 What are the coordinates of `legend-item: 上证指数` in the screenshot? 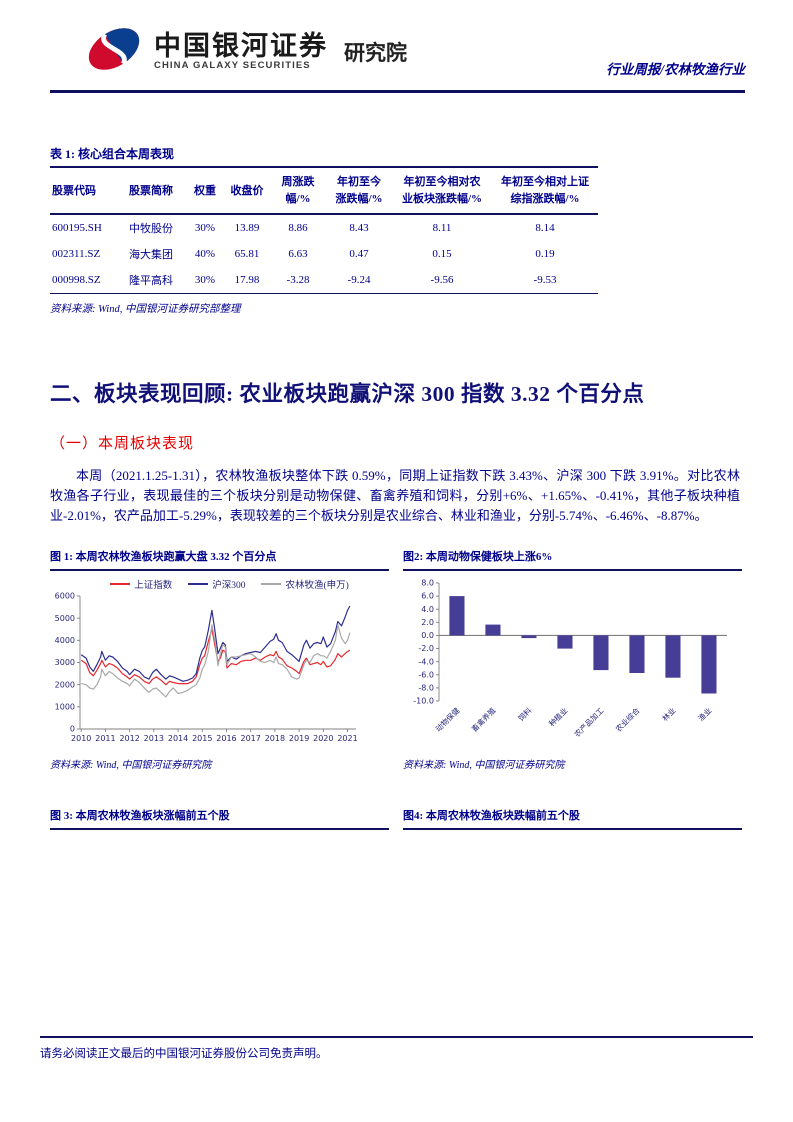 It's located at (141, 584).